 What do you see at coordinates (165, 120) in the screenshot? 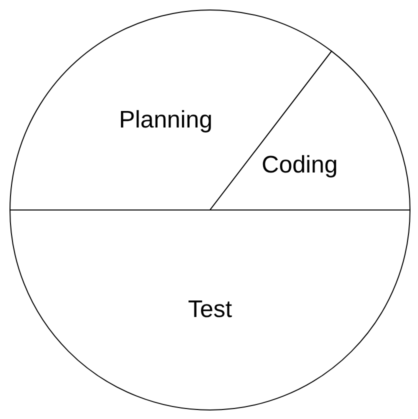
I see `slice-label: Planning` at bounding box center [165, 120].